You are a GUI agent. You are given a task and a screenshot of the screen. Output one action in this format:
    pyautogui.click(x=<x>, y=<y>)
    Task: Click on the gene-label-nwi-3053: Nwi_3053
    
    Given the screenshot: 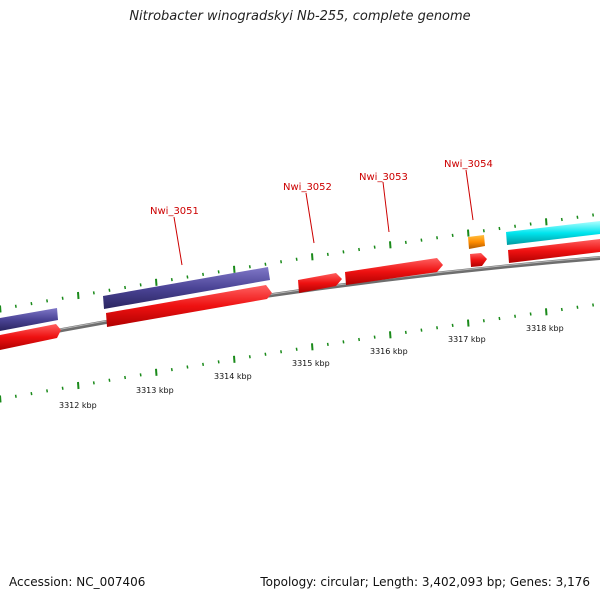 What is the action you would take?
    pyautogui.click(x=383, y=177)
    